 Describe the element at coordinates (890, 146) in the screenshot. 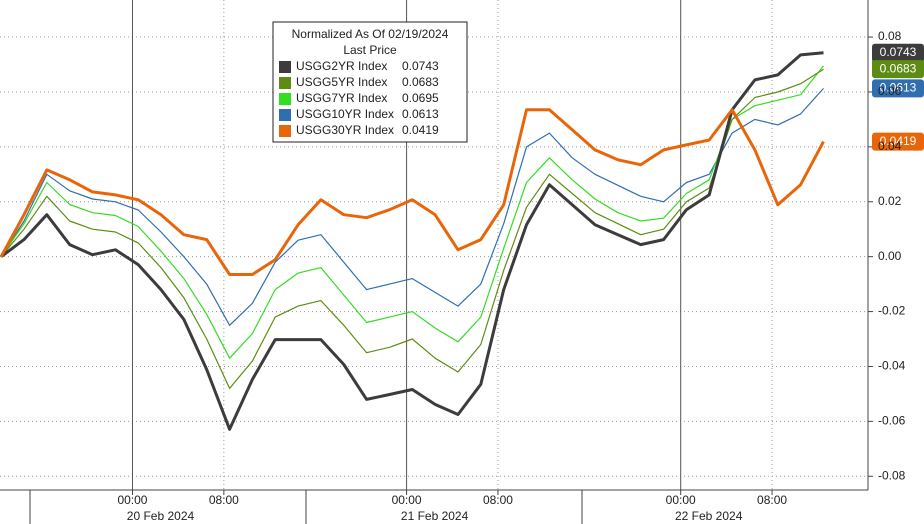

I see `y-tick-label: 0.04` at that location.